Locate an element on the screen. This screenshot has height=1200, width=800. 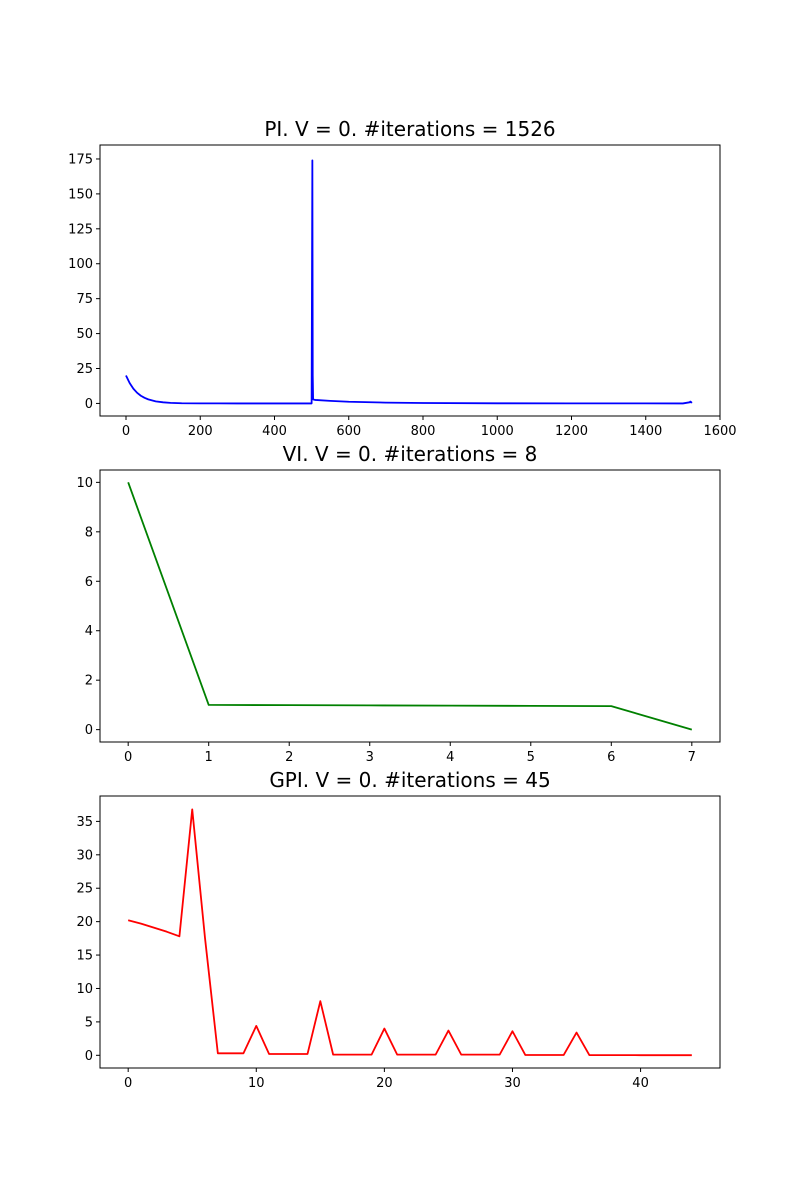
y-tick-label: 6 is located at coordinates (89, 582).